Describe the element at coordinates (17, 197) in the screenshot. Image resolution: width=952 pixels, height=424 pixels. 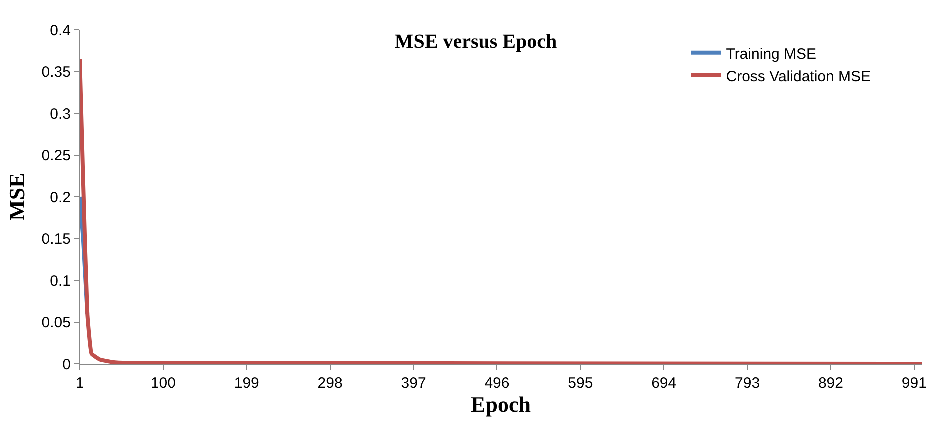
I see `y-axis-title: MSE` at that location.